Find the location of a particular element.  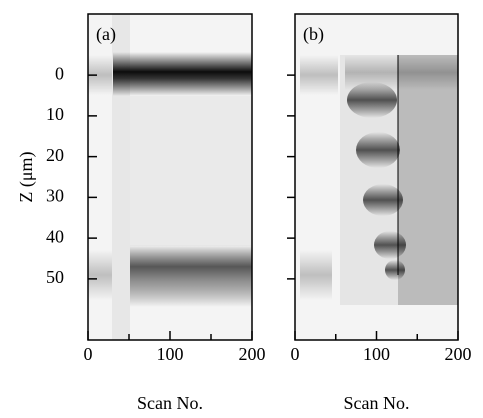

y-axis-label: Z (μm) is located at coordinates (26, 176).